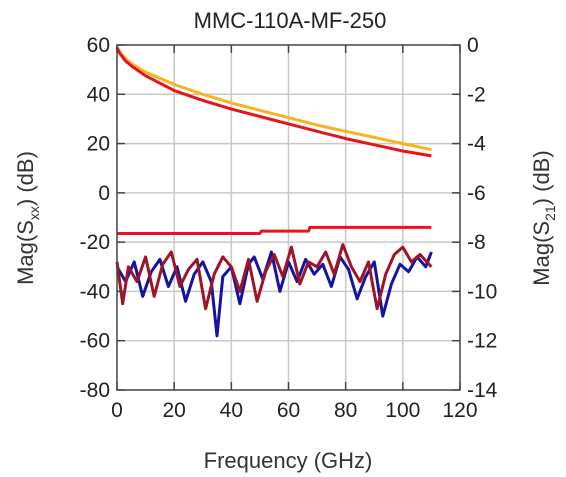  Describe the element at coordinates (34, 213) in the screenshot. I see `y-left-label-sub: xx` at that location.